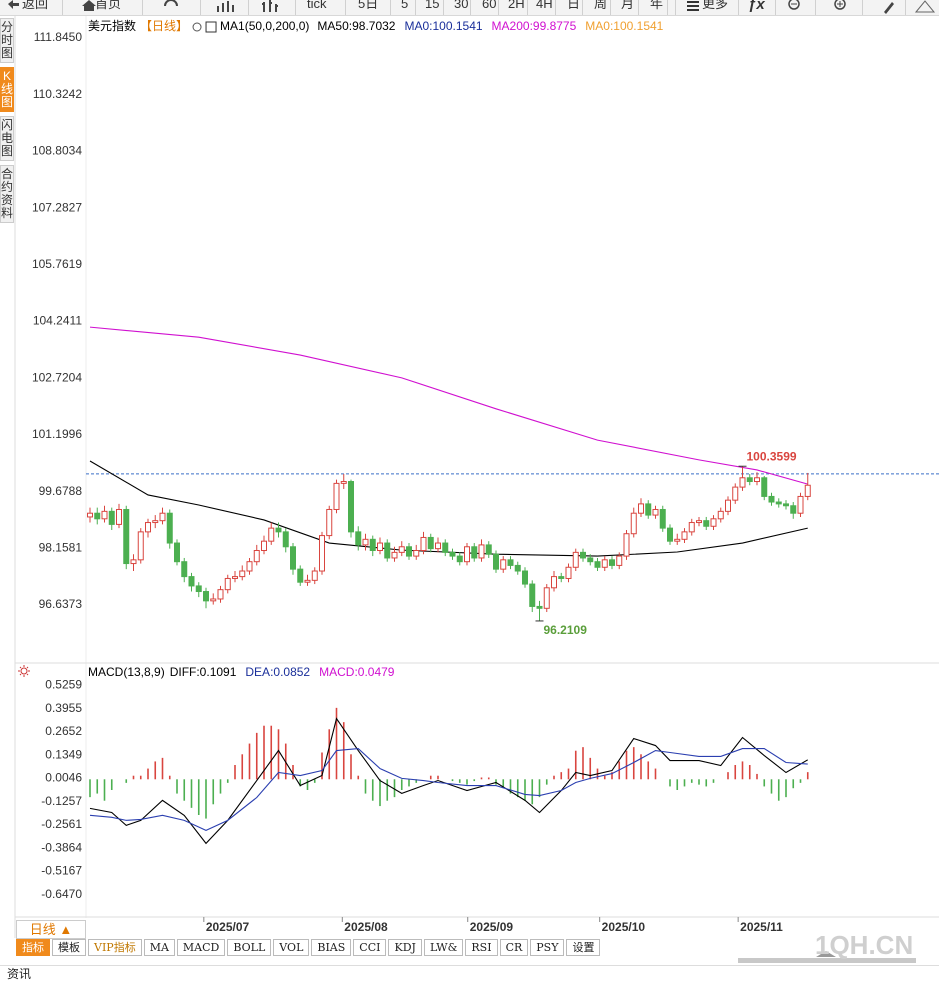 The width and height of the screenshot is (939, 982). I want to click on toolbar-button: 周, so click(601, 5).